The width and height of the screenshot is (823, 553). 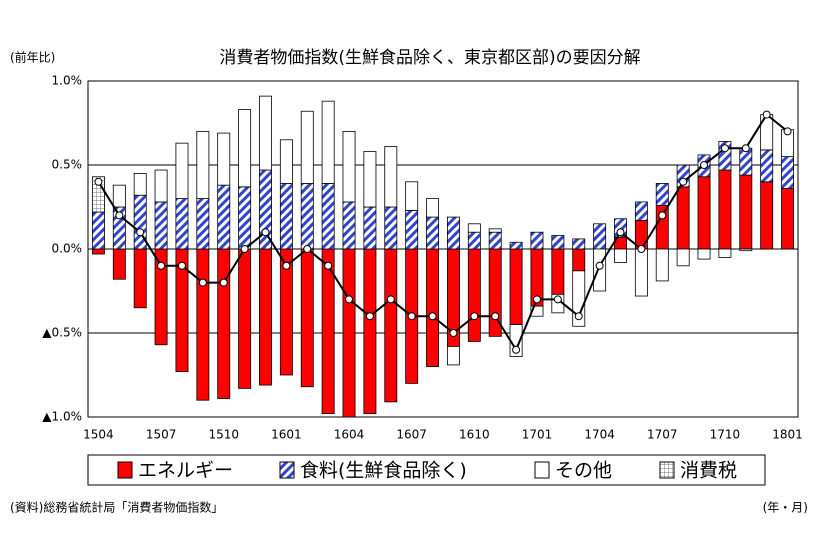 What do you see at coordinates (67, 249) in the screenshot?
I see `y-tick-label: 0.0%` at bounding box center [67, 249].